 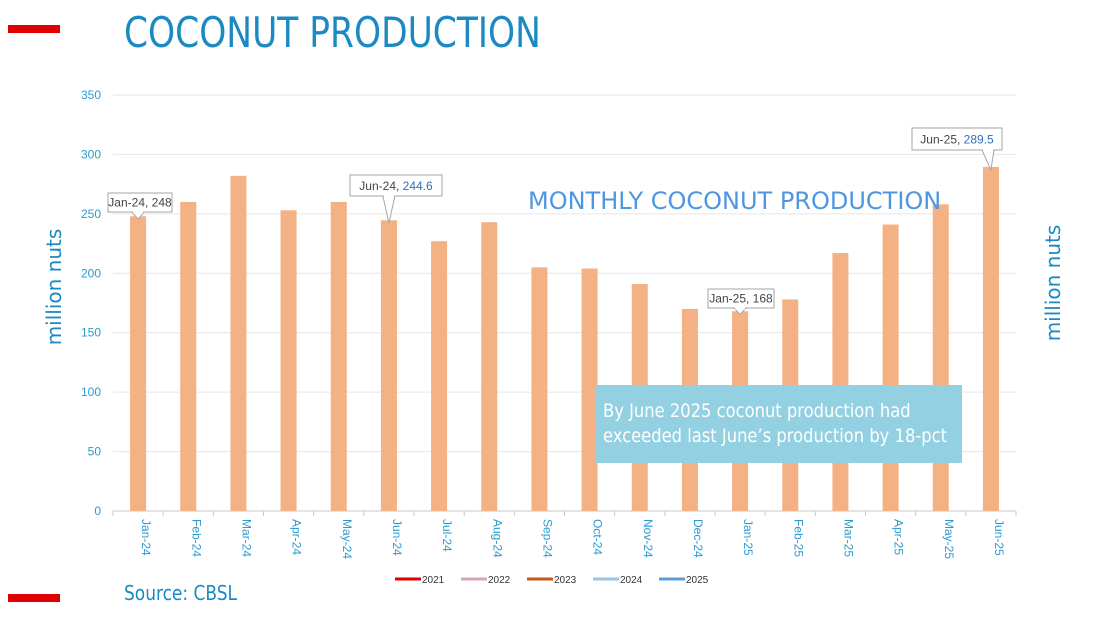 What do you see at coordinates (91, 95) in the screenshot?
I see `y-tick-label: 350` at bounding box center [91, 95].